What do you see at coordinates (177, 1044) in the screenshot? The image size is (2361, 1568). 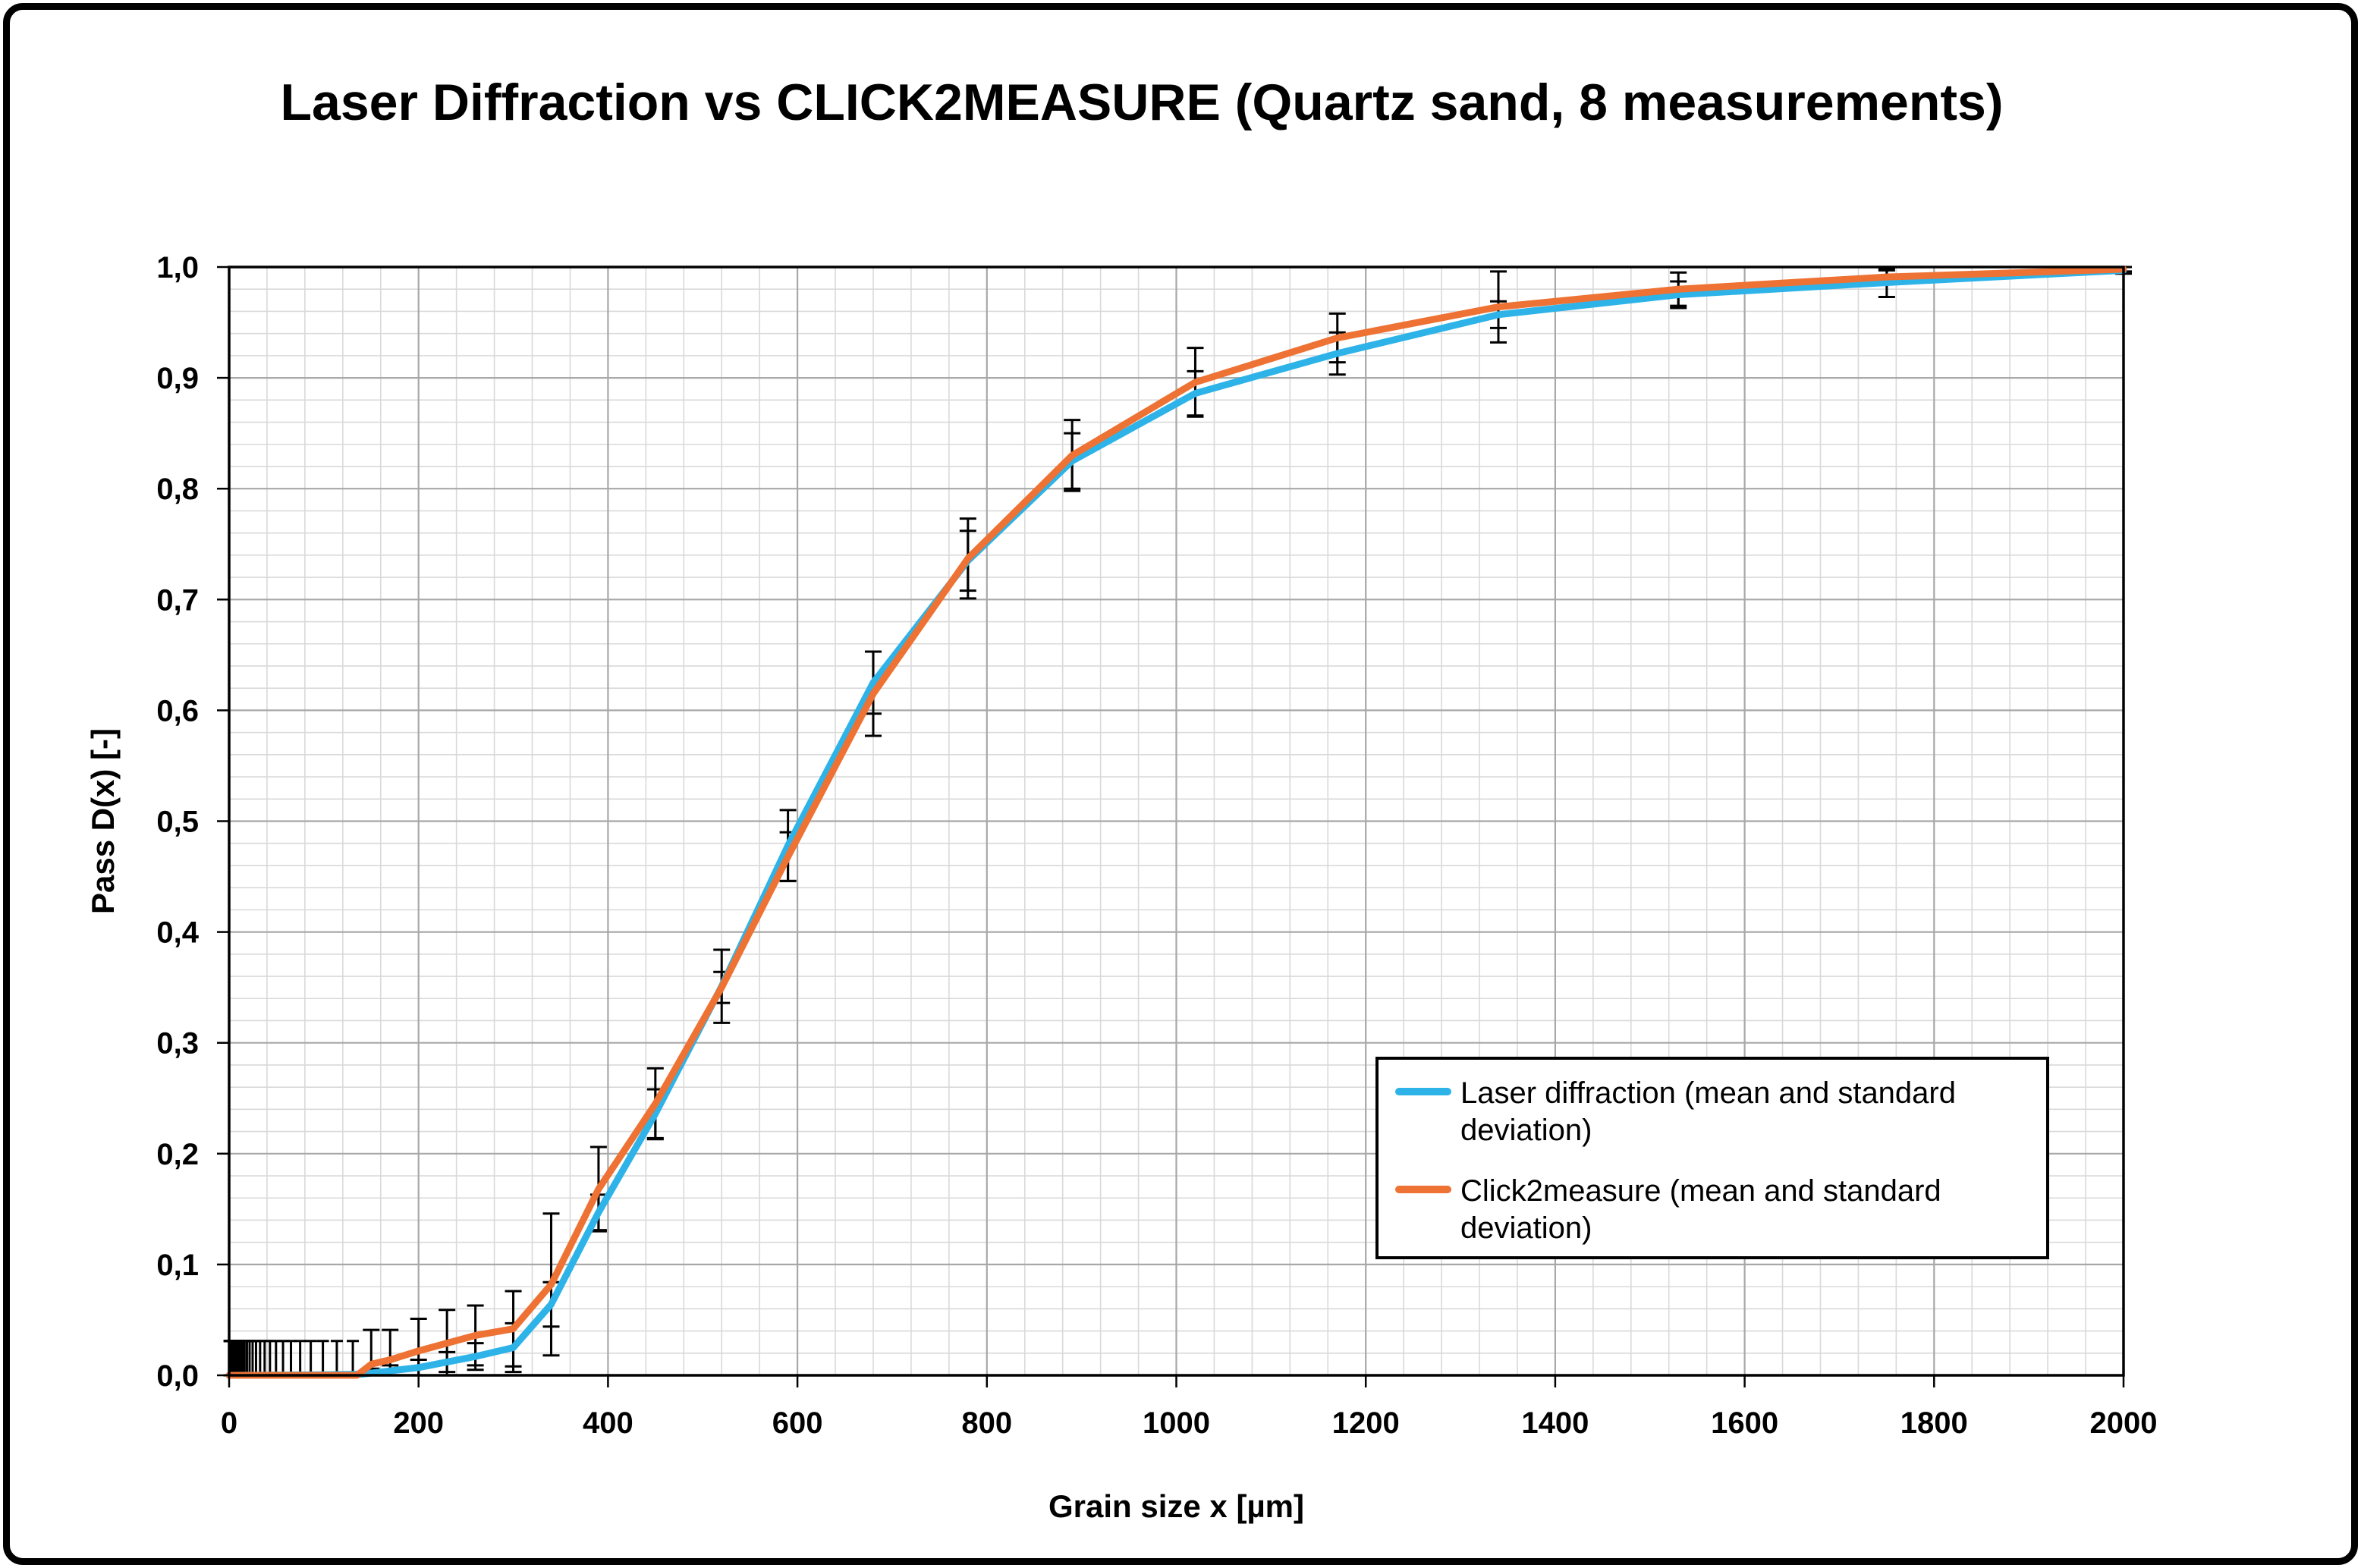 I see `y-tick-label: 0,3` at bounding box center [177, 1044].